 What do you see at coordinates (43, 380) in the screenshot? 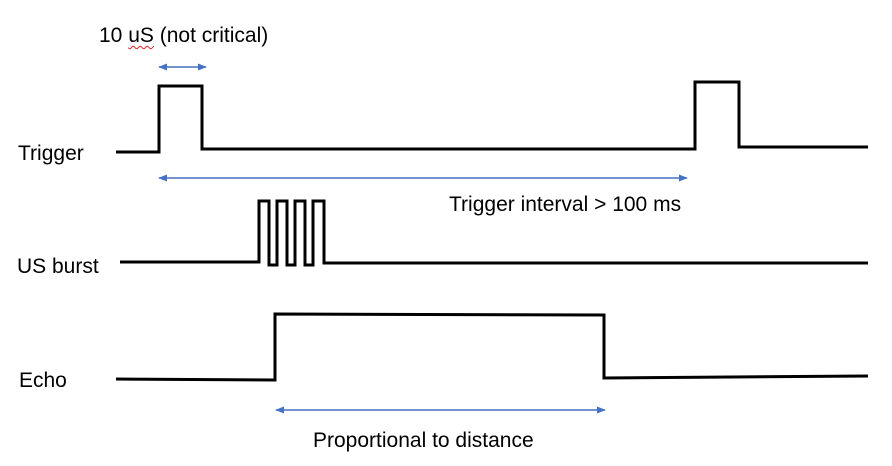
I see `echo-label: Echo` at bounding box center [43, 380].